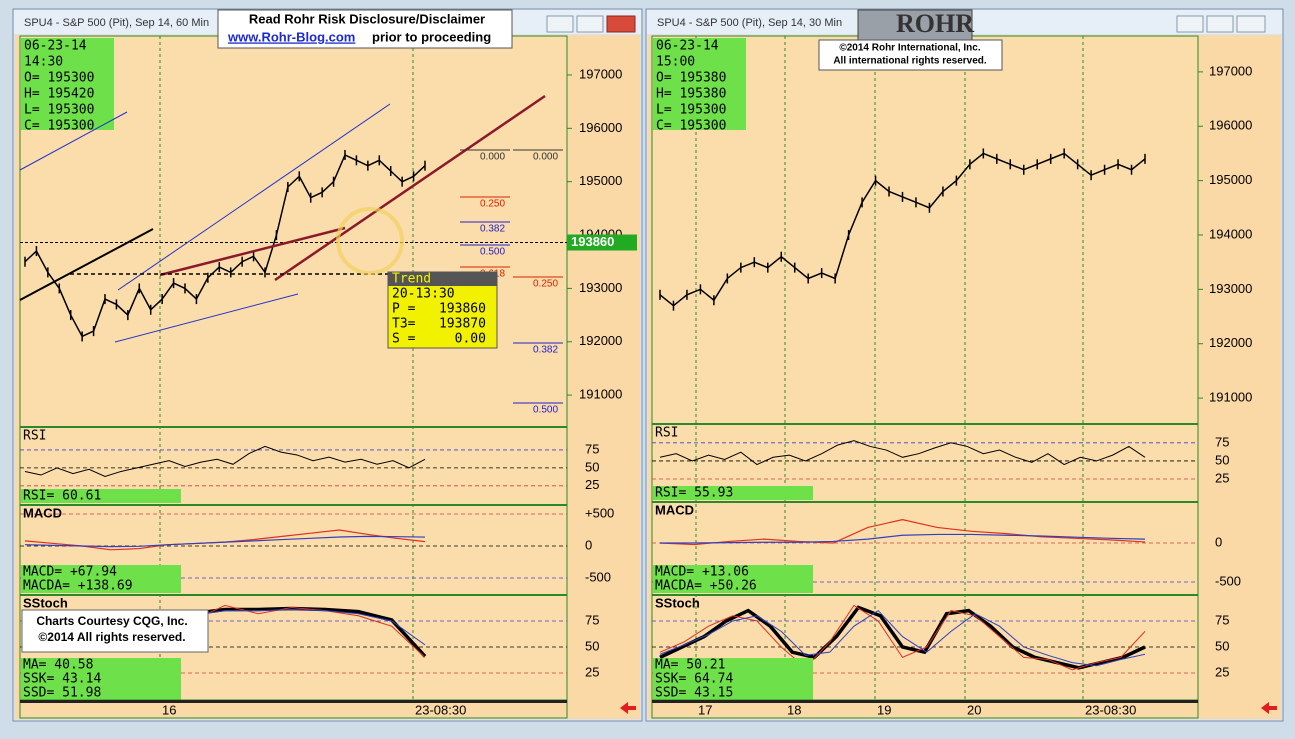 The height and width of the screenshot is (739, 1295). I want to click on x-tick-label: 17, so click(705, 709).